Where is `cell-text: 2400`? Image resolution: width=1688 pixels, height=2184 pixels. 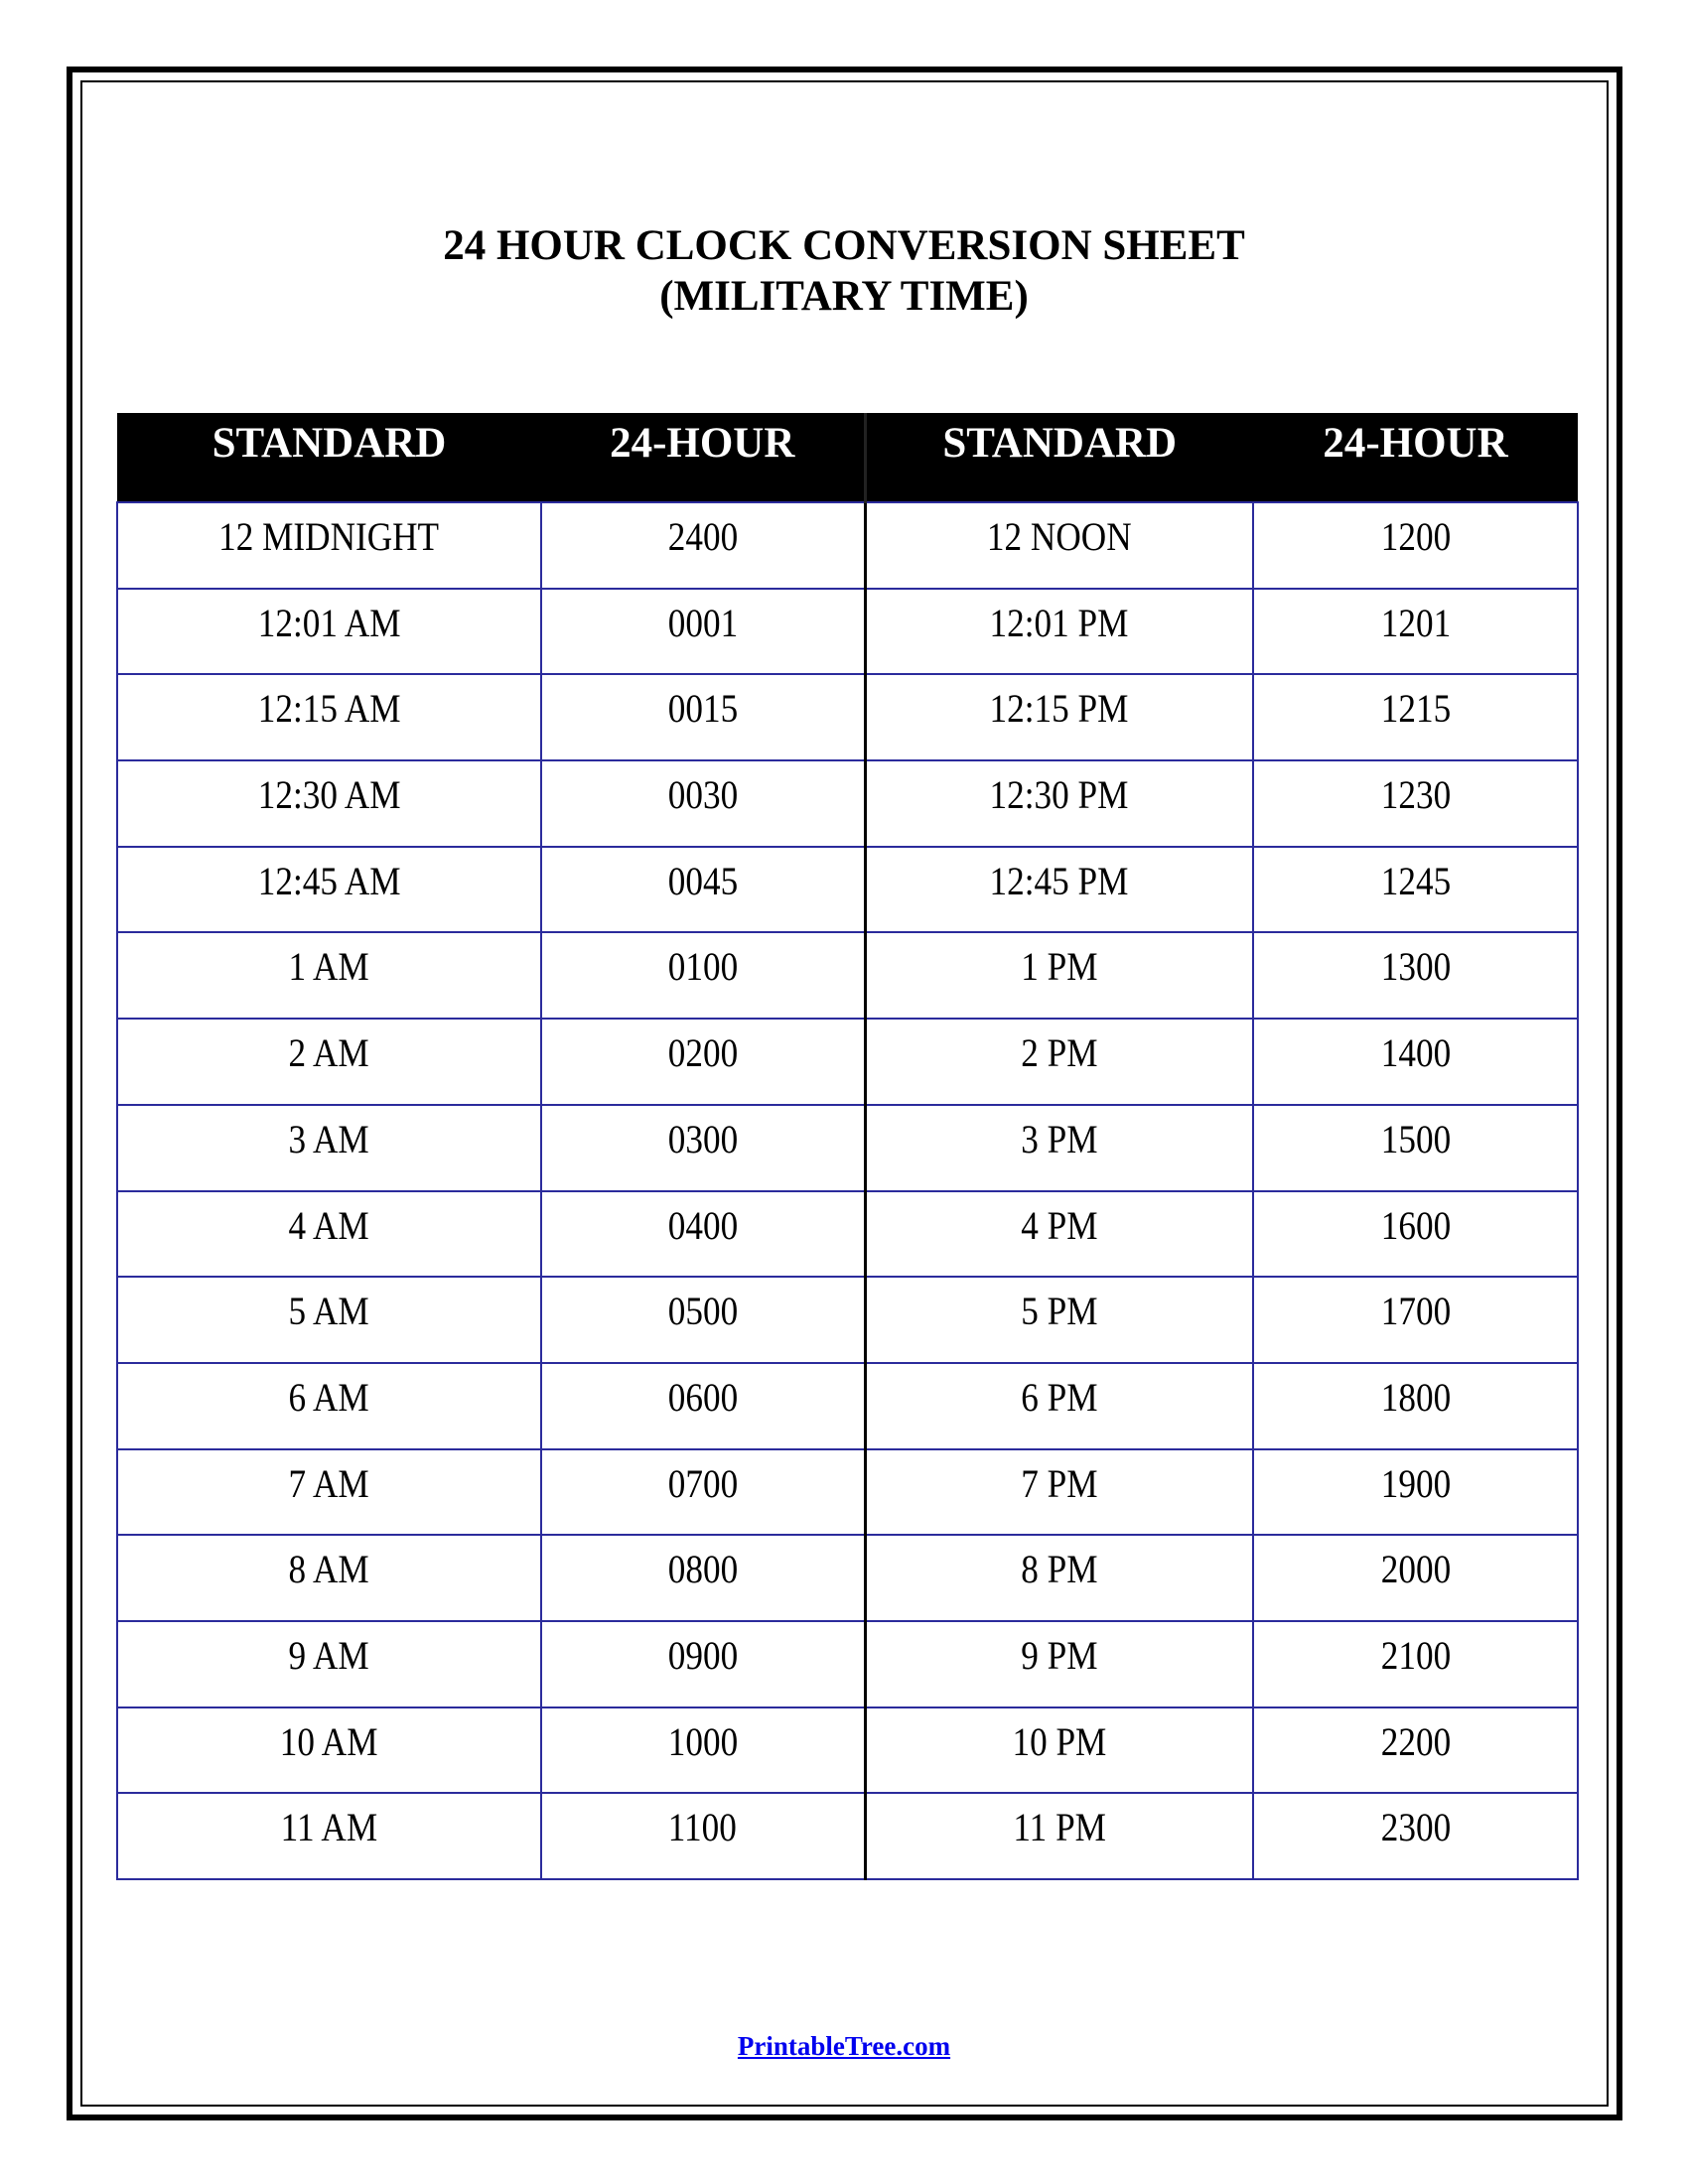 cell-text: 2400 is located at coordinates (702, 536).